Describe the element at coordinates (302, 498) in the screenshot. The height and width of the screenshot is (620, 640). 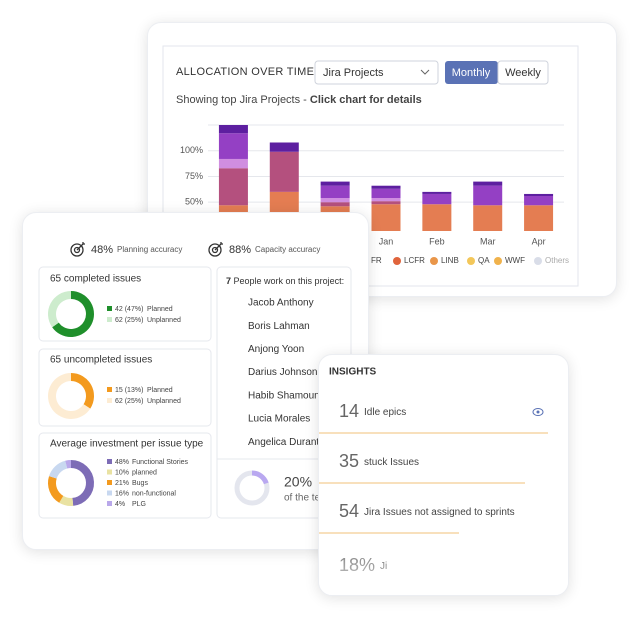
I see `team-text: of the te` at that location.